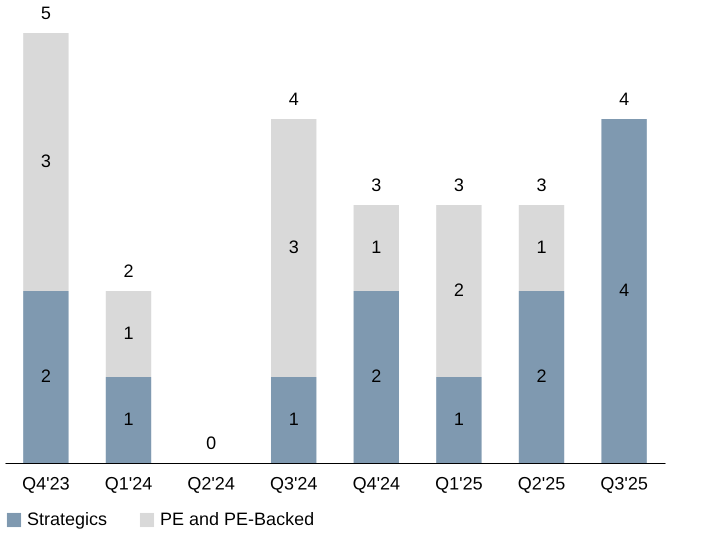 The height and width of the screenshot is (546, 704). Describe the element at coordinates (67, 519) in the screenshot. I see `legend-label: Strategics` at that location.